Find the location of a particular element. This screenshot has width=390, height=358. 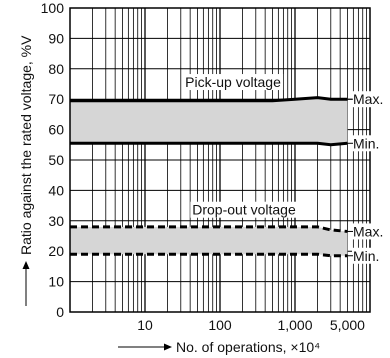

y-axis-label: Ratio against the rated voltage, %V is located at coordinates (26, 145).